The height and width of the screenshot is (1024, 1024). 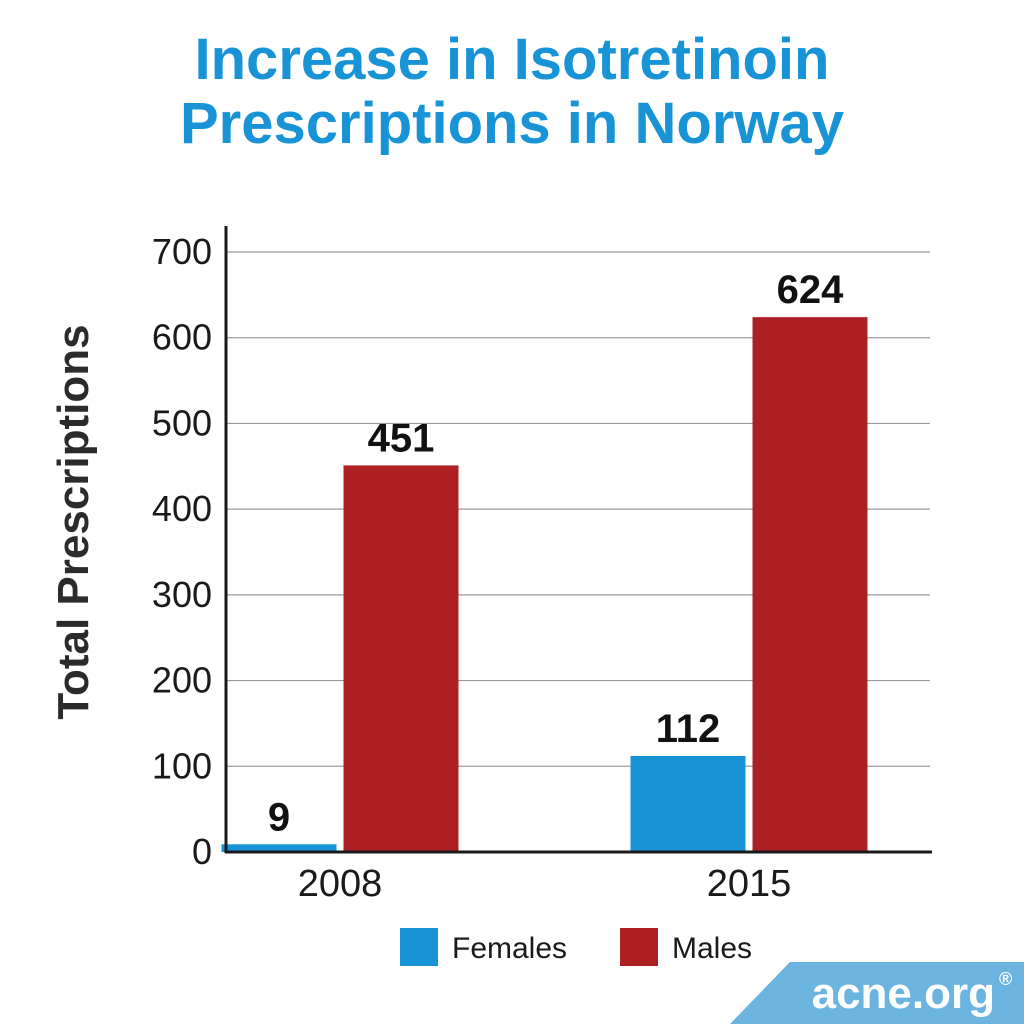 What do you see at coordinates (810, 290) in the screenshot?
I see `data-label-males-2015: 624` at bounding box center [810, 290].